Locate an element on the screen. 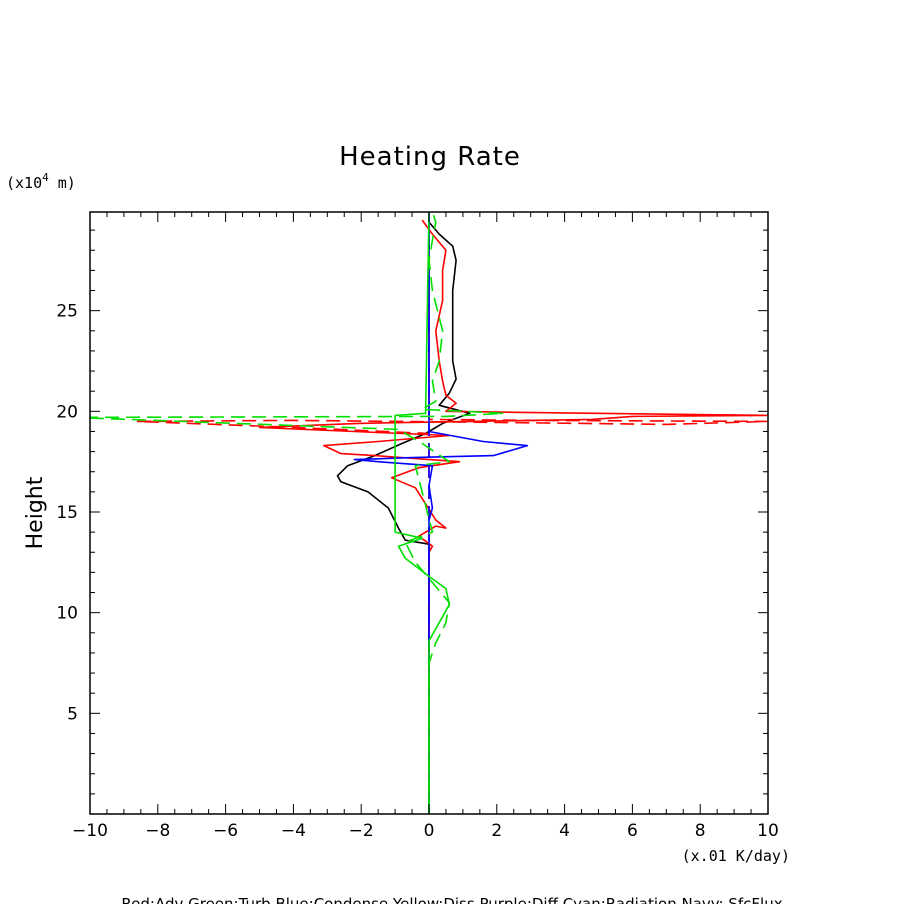 The height and width of the screenshot is (904, 904). x-tick-label: 0 is located at coordinates (429, 831).